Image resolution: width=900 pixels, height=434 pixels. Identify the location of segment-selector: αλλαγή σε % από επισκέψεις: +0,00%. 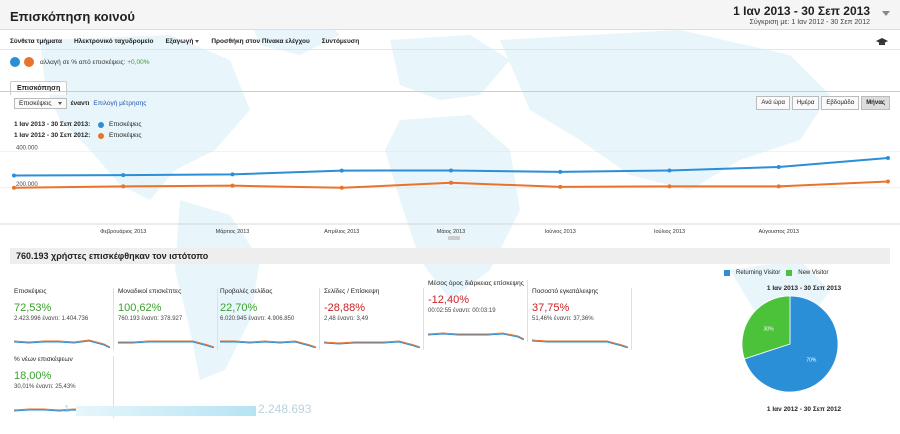
(80, 62).